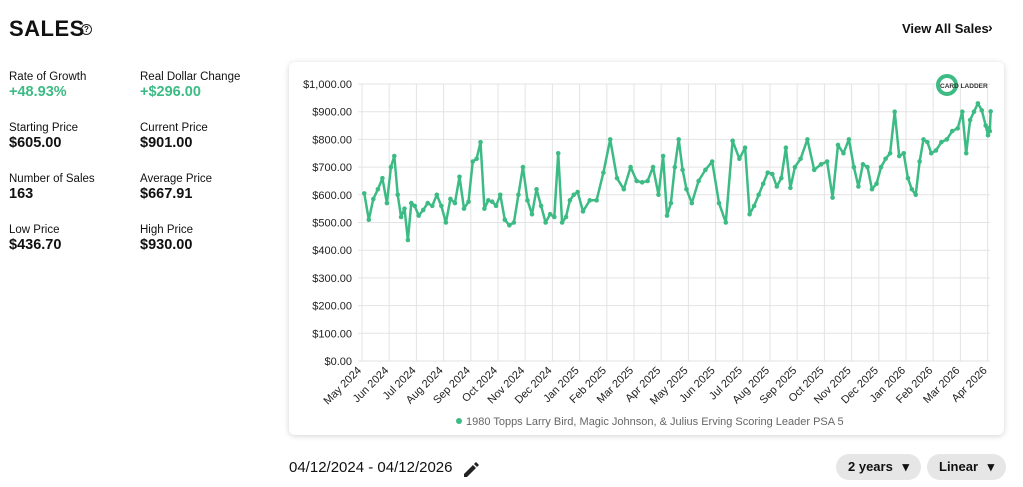  I want to click on y-tick-label: $900.00, so click(332, 113).